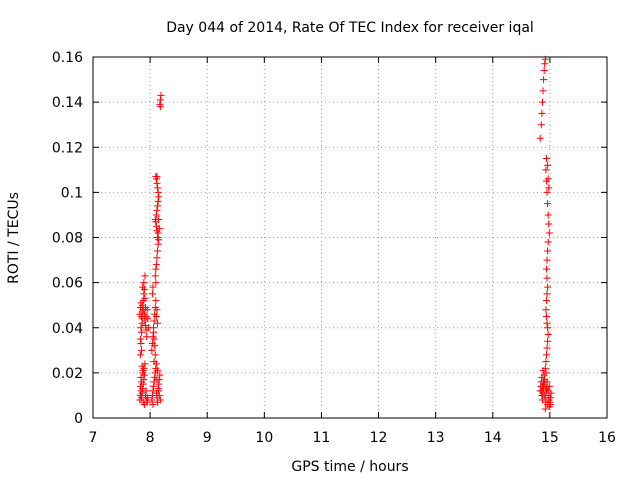 Image resolution: width=640 pixels, height=480 pixels. Describe the element at coordinates (436, 438) in the screenshot. I see `x-tick-label: 13` at that location.